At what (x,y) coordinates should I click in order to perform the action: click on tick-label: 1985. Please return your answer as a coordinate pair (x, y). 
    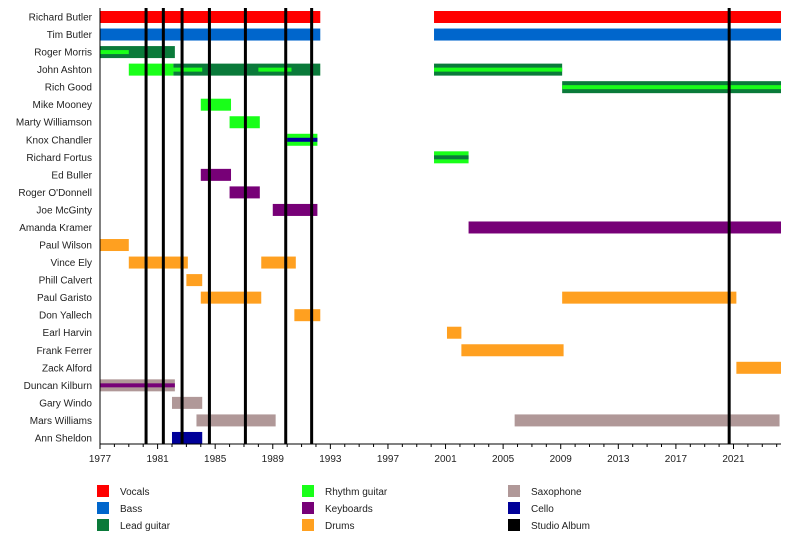
    Looking at the image, I should click on (215, 459).